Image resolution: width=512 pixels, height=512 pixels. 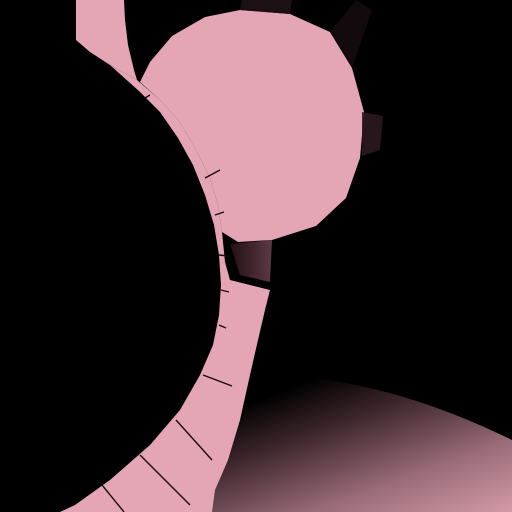 What do you see at coordinates (106, 40) in the screenshot?
I see `upper-ribbon` at bounding box center [106, 40].